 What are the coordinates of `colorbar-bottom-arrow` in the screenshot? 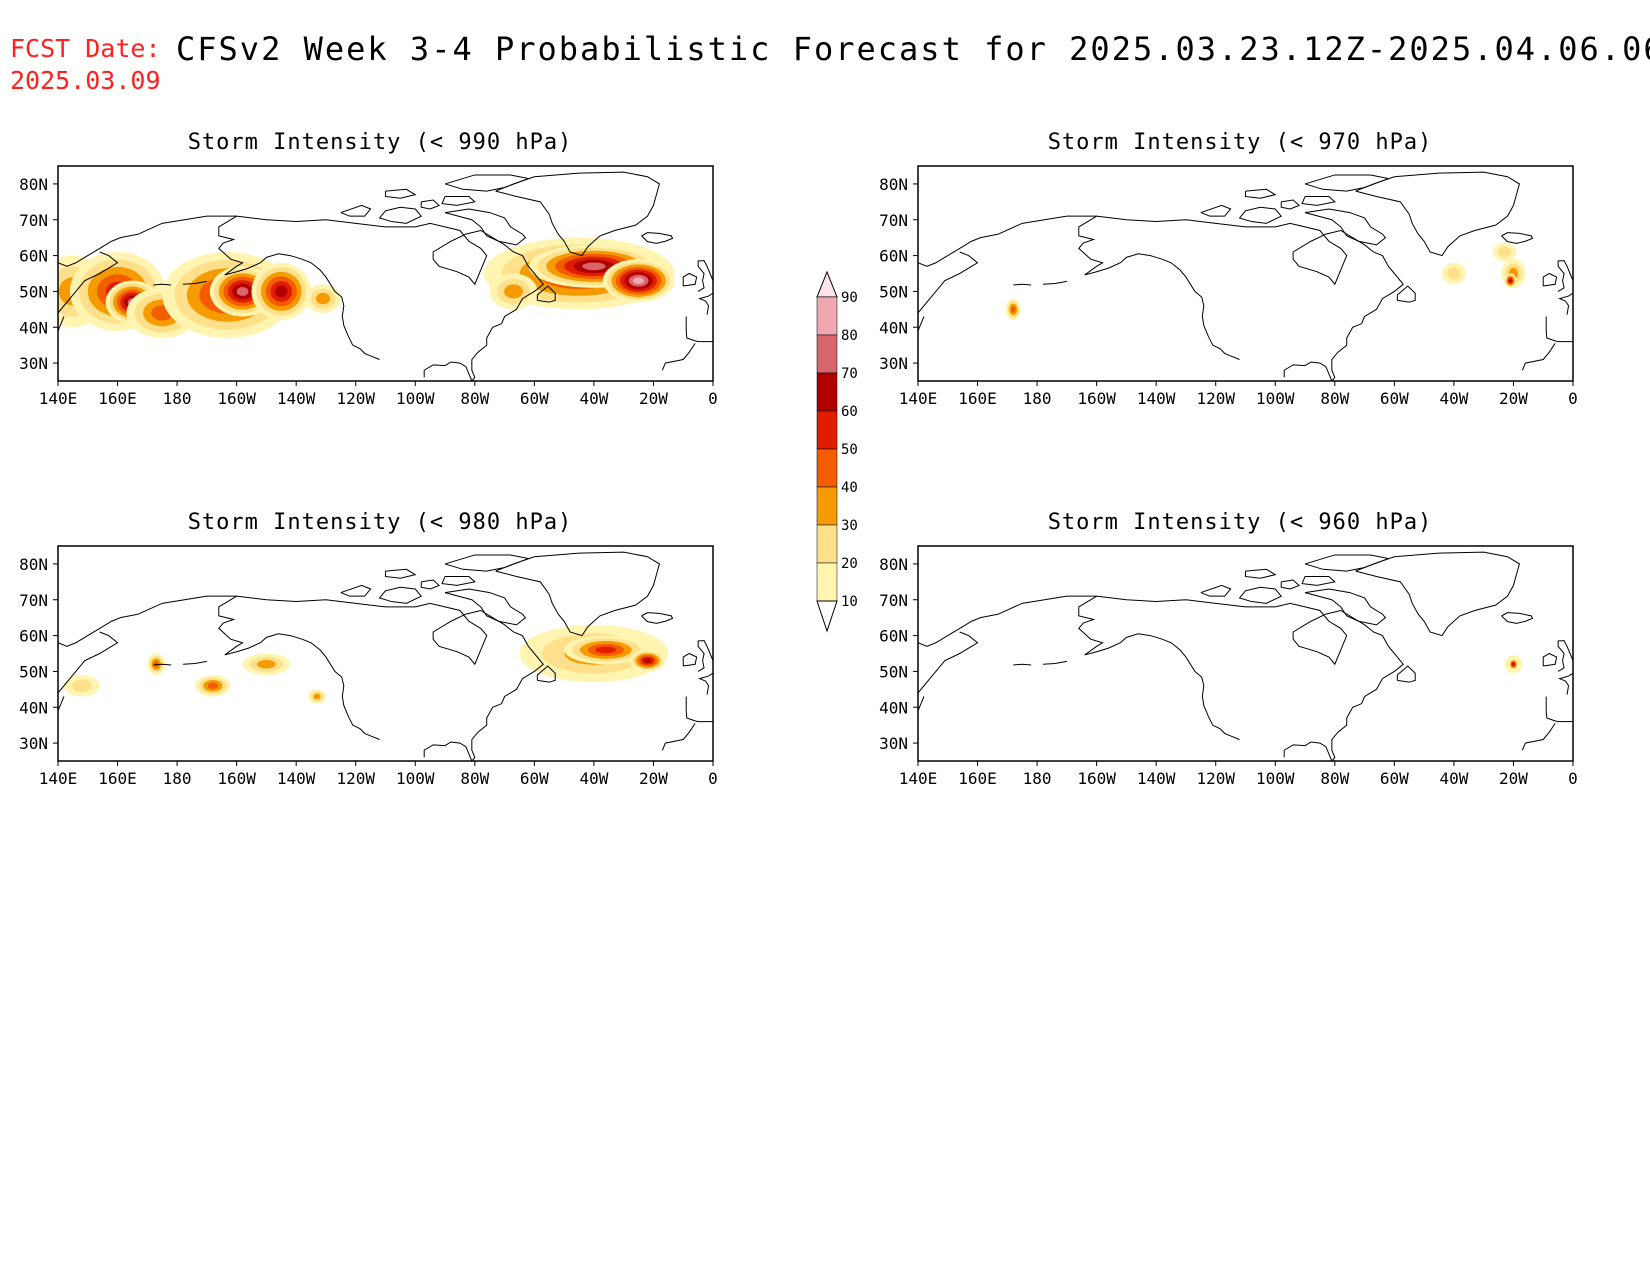 It's located at (827, 616).